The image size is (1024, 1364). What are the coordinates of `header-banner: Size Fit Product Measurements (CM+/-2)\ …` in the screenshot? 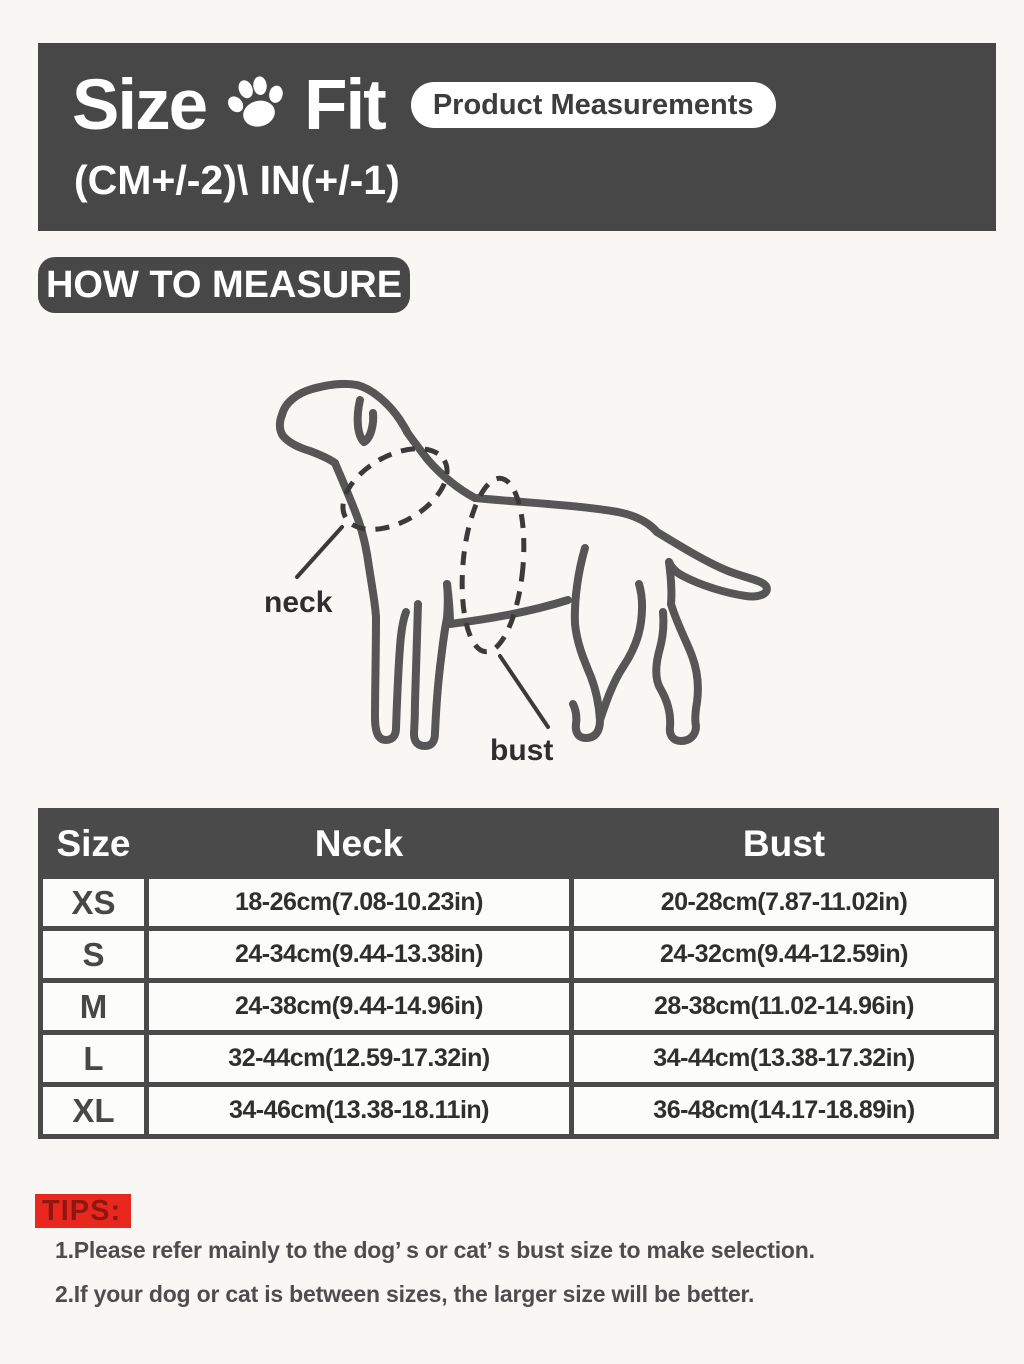 It's located at (517, 137).